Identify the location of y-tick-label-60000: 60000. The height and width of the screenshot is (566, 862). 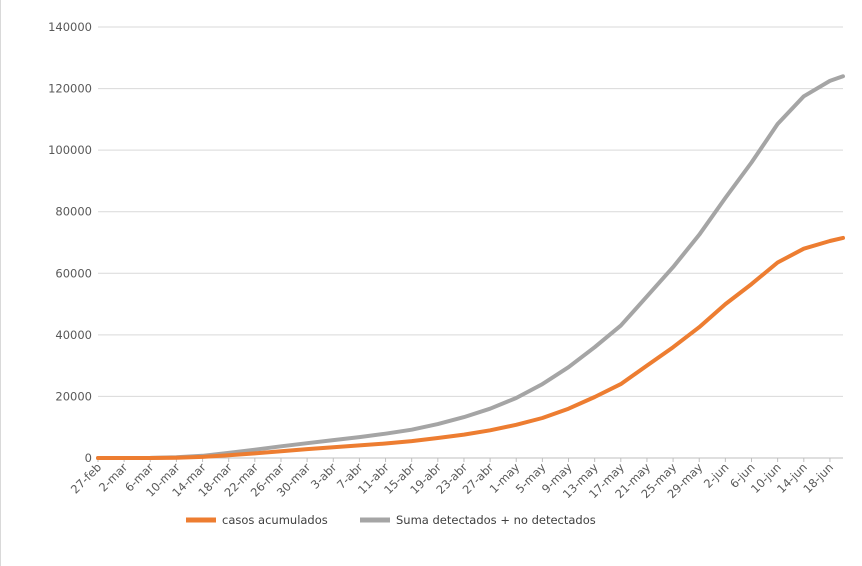
(73, 273).